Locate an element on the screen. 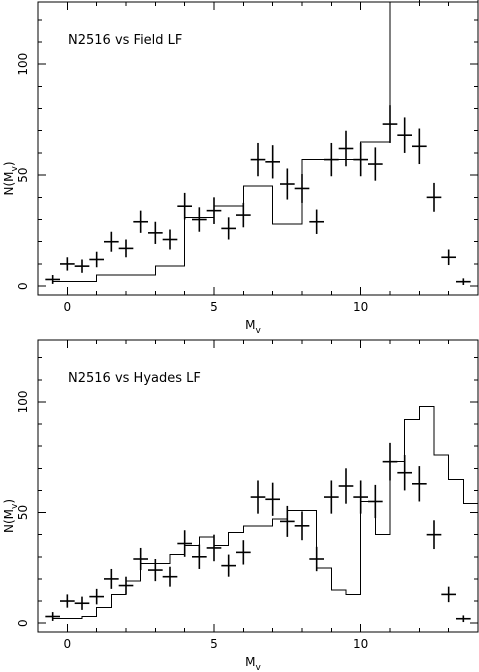 This screenshot has width=479, height=672. panel-title: N2516 vs Hyades LF is located at coordinates (134, 378).